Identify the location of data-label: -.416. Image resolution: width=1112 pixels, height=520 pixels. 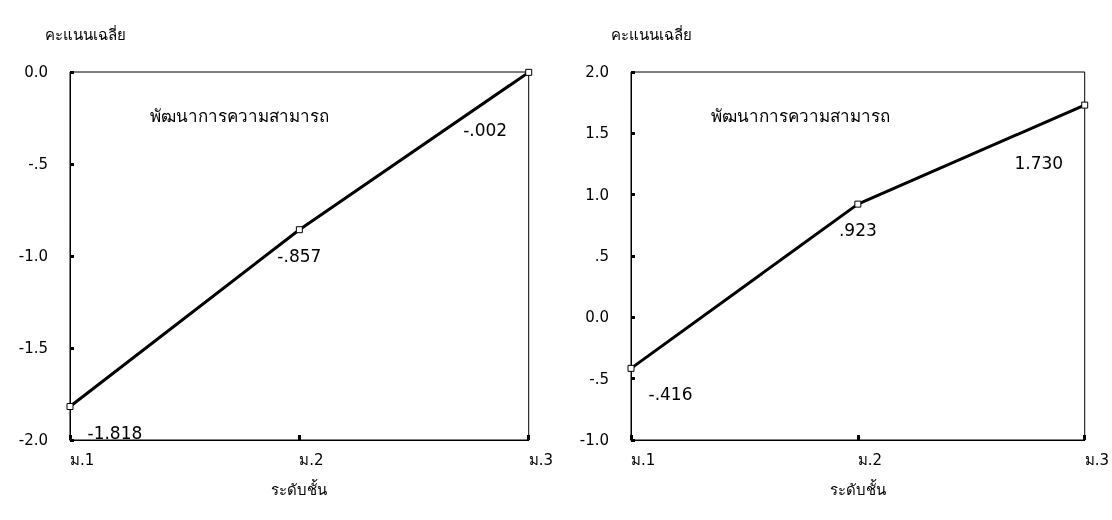
(670, 394).